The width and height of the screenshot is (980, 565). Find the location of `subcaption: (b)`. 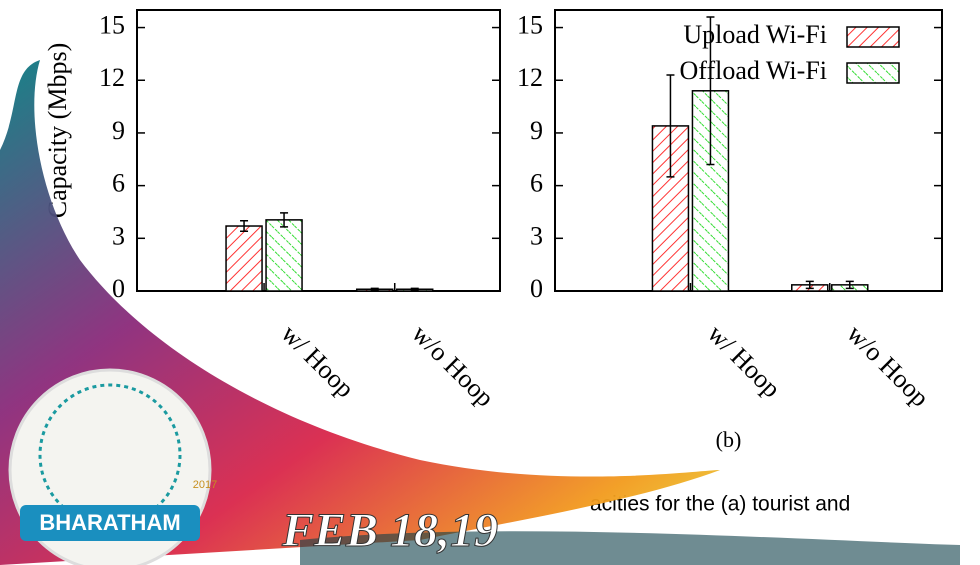

subcaption: (b) is located at coordinates (729, 439).